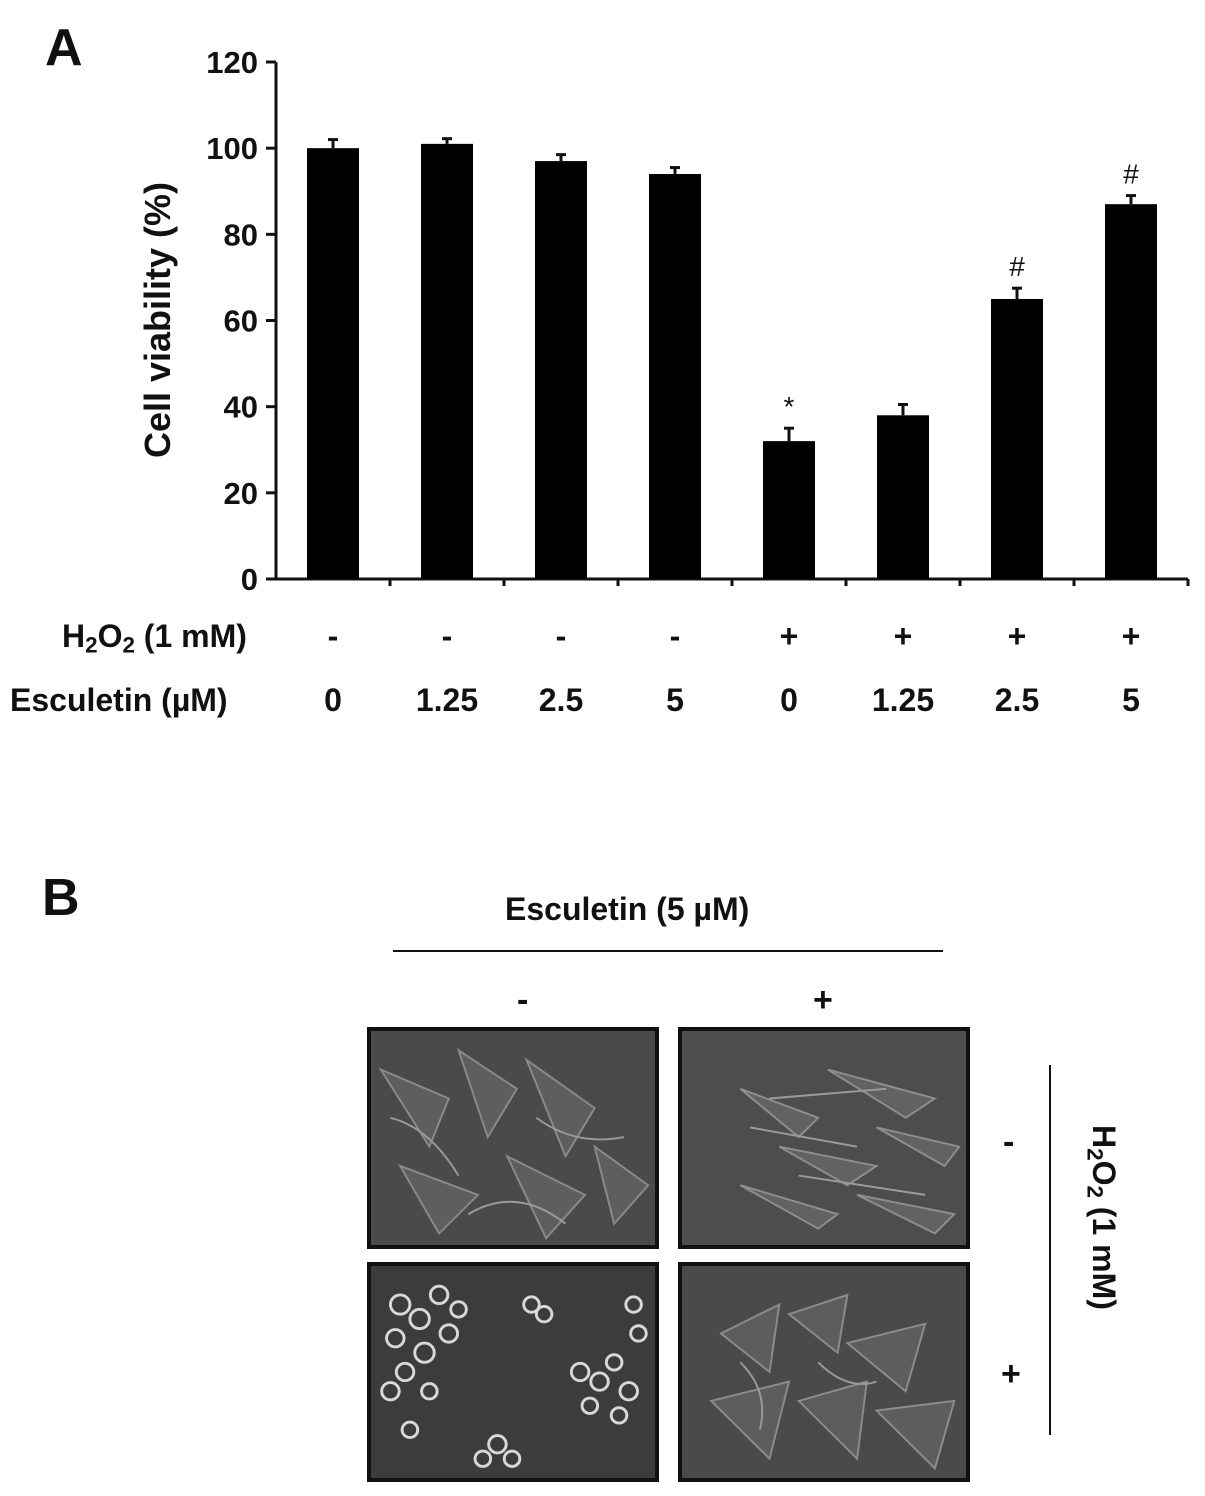 The height and width of the screenshot is (1496, 1205). What do you see at coordinates (61, 898) in the screenshot?
I see `panel-b-letter: B` at bounding box center [61, 898].